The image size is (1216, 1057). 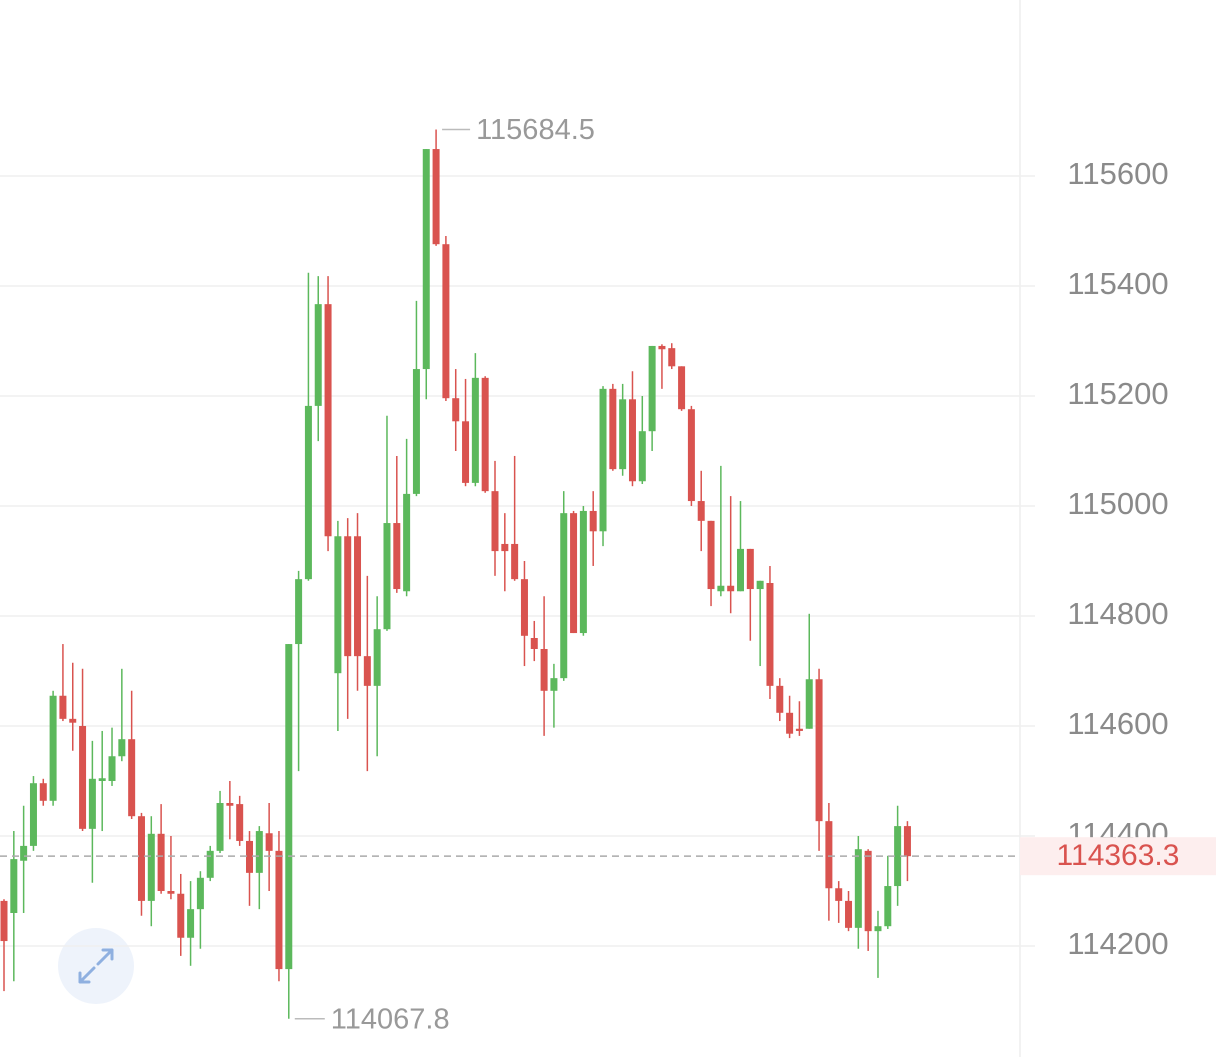 I want to click on current-price-label: 114363.3, so click(x=1118, y=855).